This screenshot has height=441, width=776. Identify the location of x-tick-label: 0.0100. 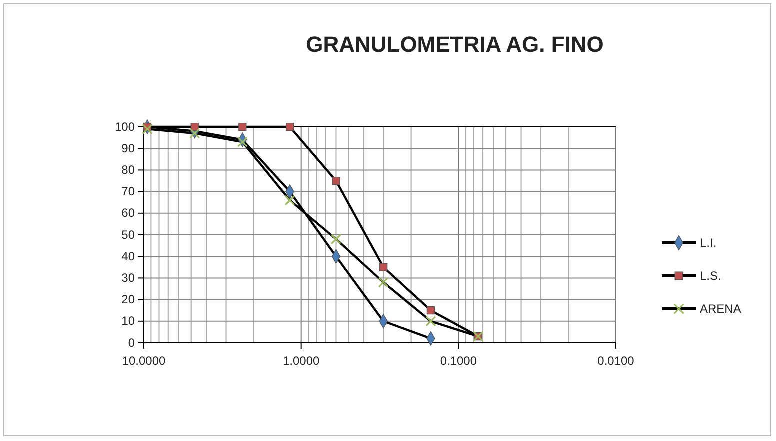
(616, 361).